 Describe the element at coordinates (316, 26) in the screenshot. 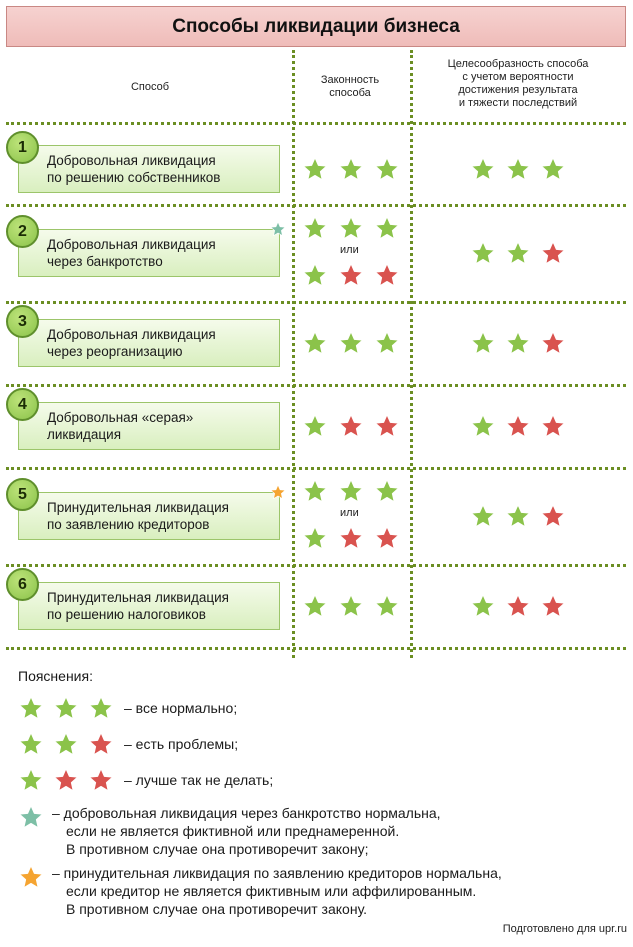

I see `page-title: Способы ликвидации бизнеса` at that location.